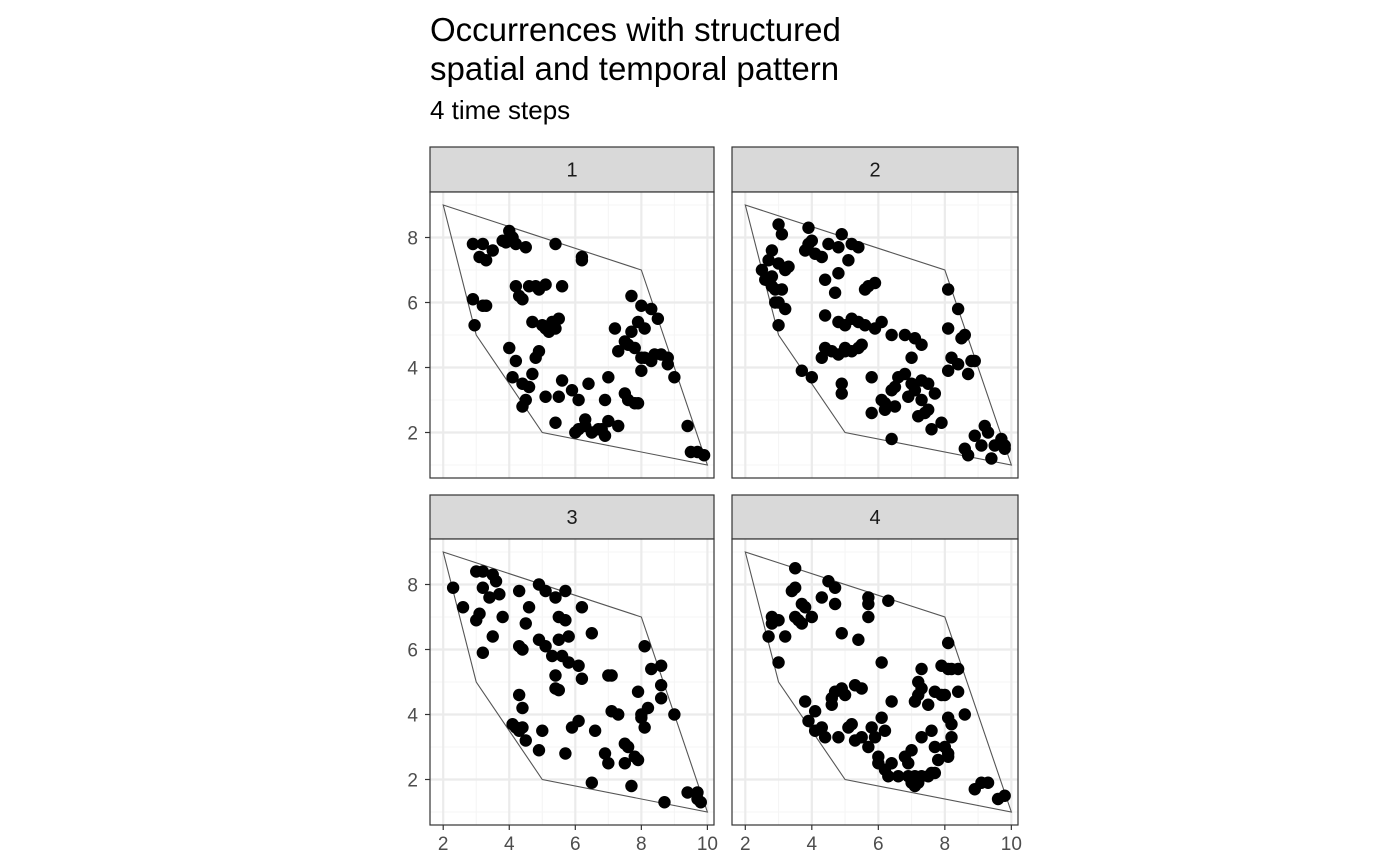 This screenshot has width=1400, height=866. What do you see at coordinates (707, 844) in the screenshot?
I see `x-tick-label: 10` at bounding box center [707, 844].